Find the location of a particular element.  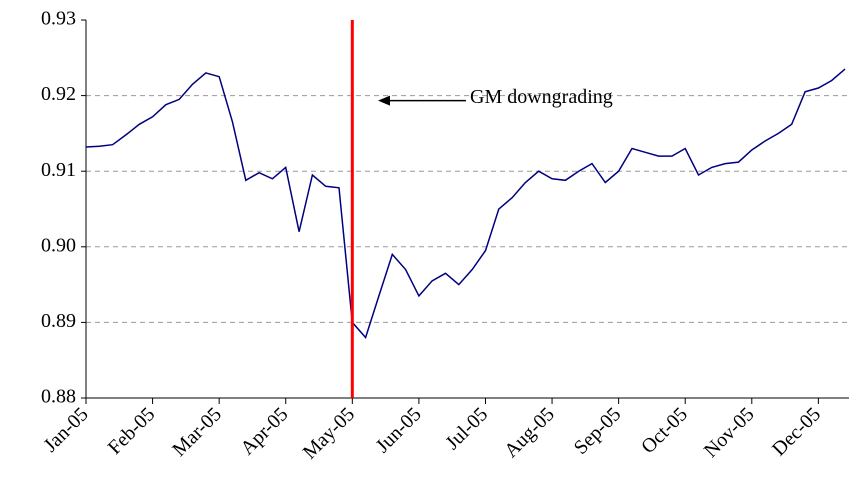

x-tick-label: Dec-05 is located at coordinates (796, 431).